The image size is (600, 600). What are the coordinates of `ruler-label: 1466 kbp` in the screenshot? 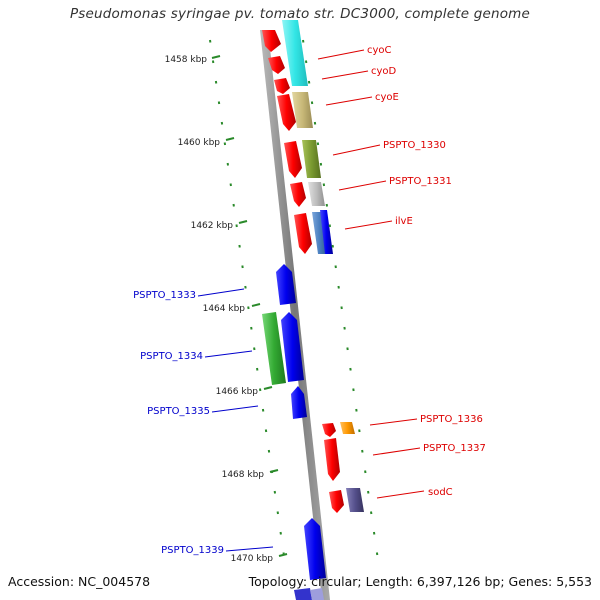 It's located at (237, 392).